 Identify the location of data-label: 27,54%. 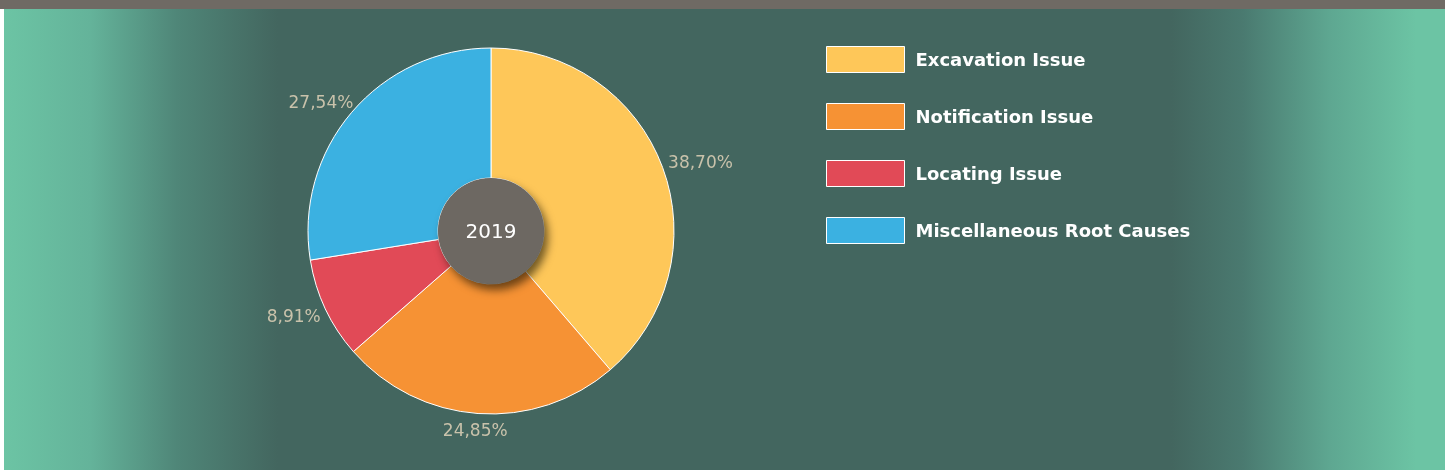
(321, 101).